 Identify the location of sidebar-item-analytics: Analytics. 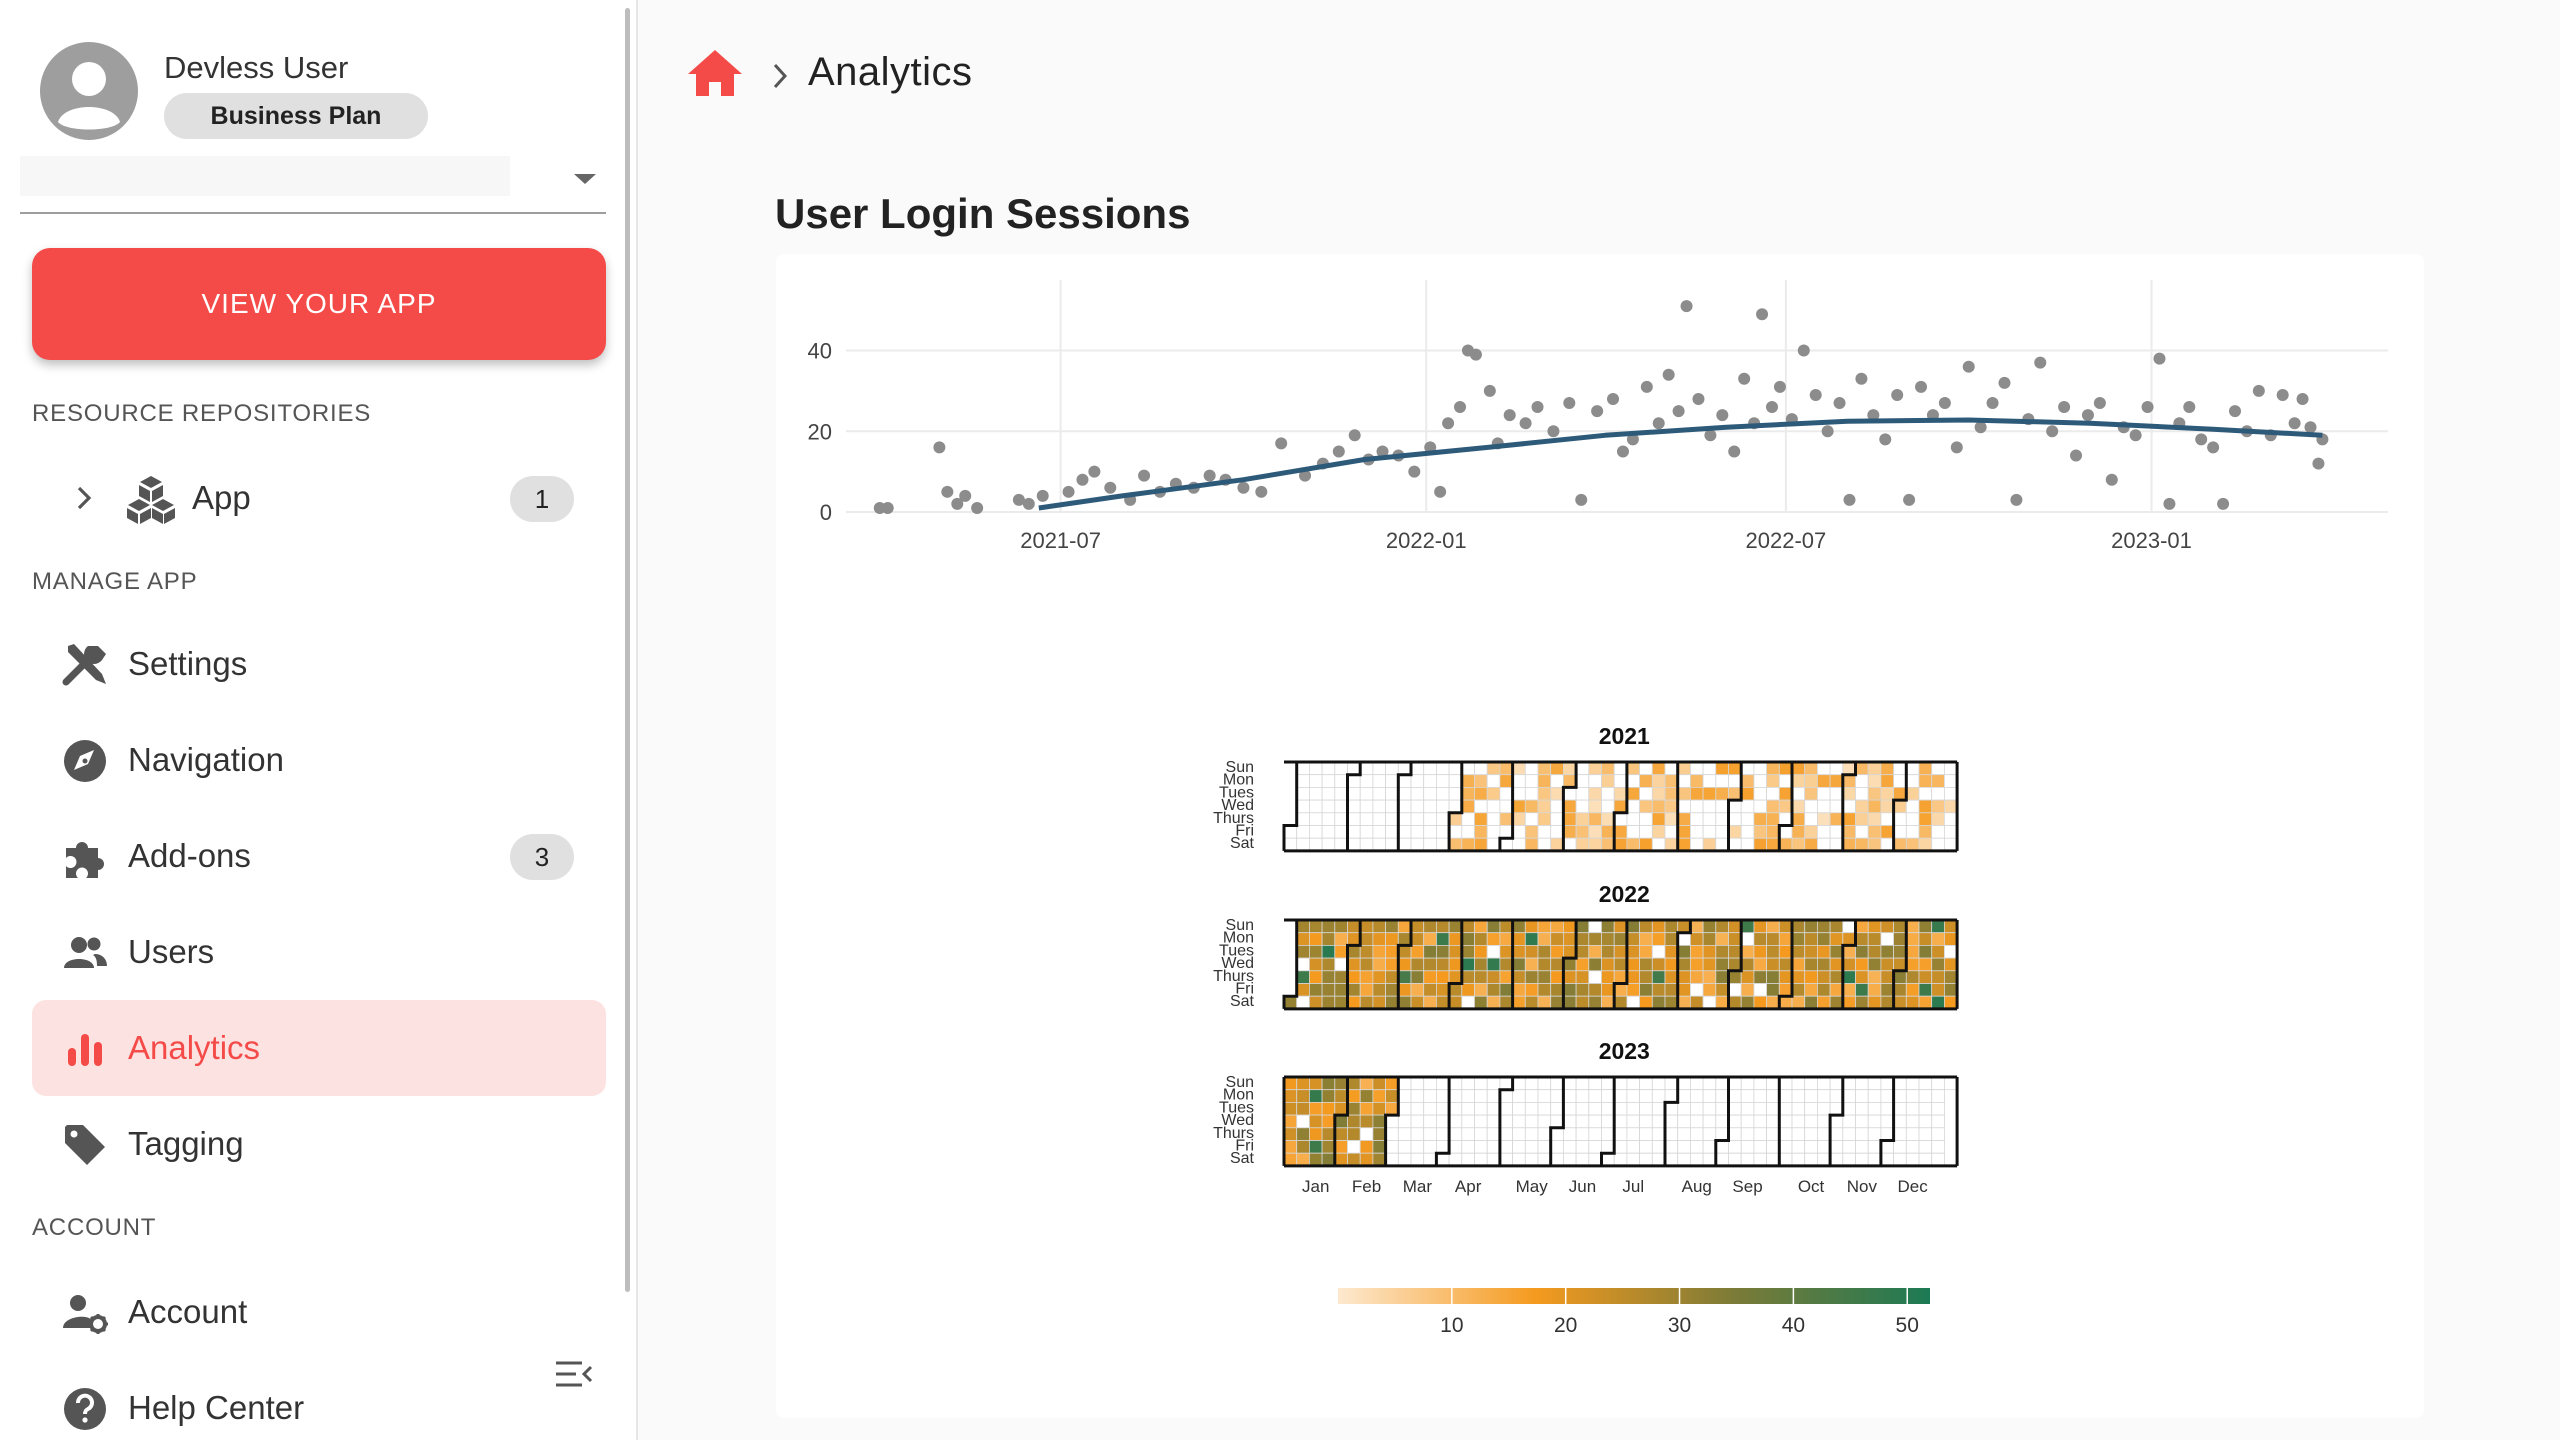
(319, 1048).